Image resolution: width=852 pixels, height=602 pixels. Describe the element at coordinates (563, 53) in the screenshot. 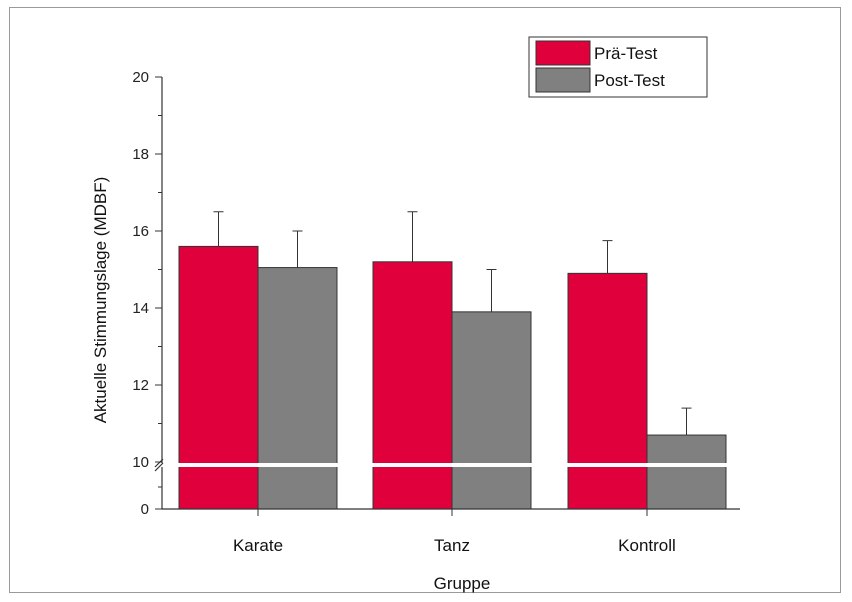

I see `legend-swatch-pre-test` at that location.